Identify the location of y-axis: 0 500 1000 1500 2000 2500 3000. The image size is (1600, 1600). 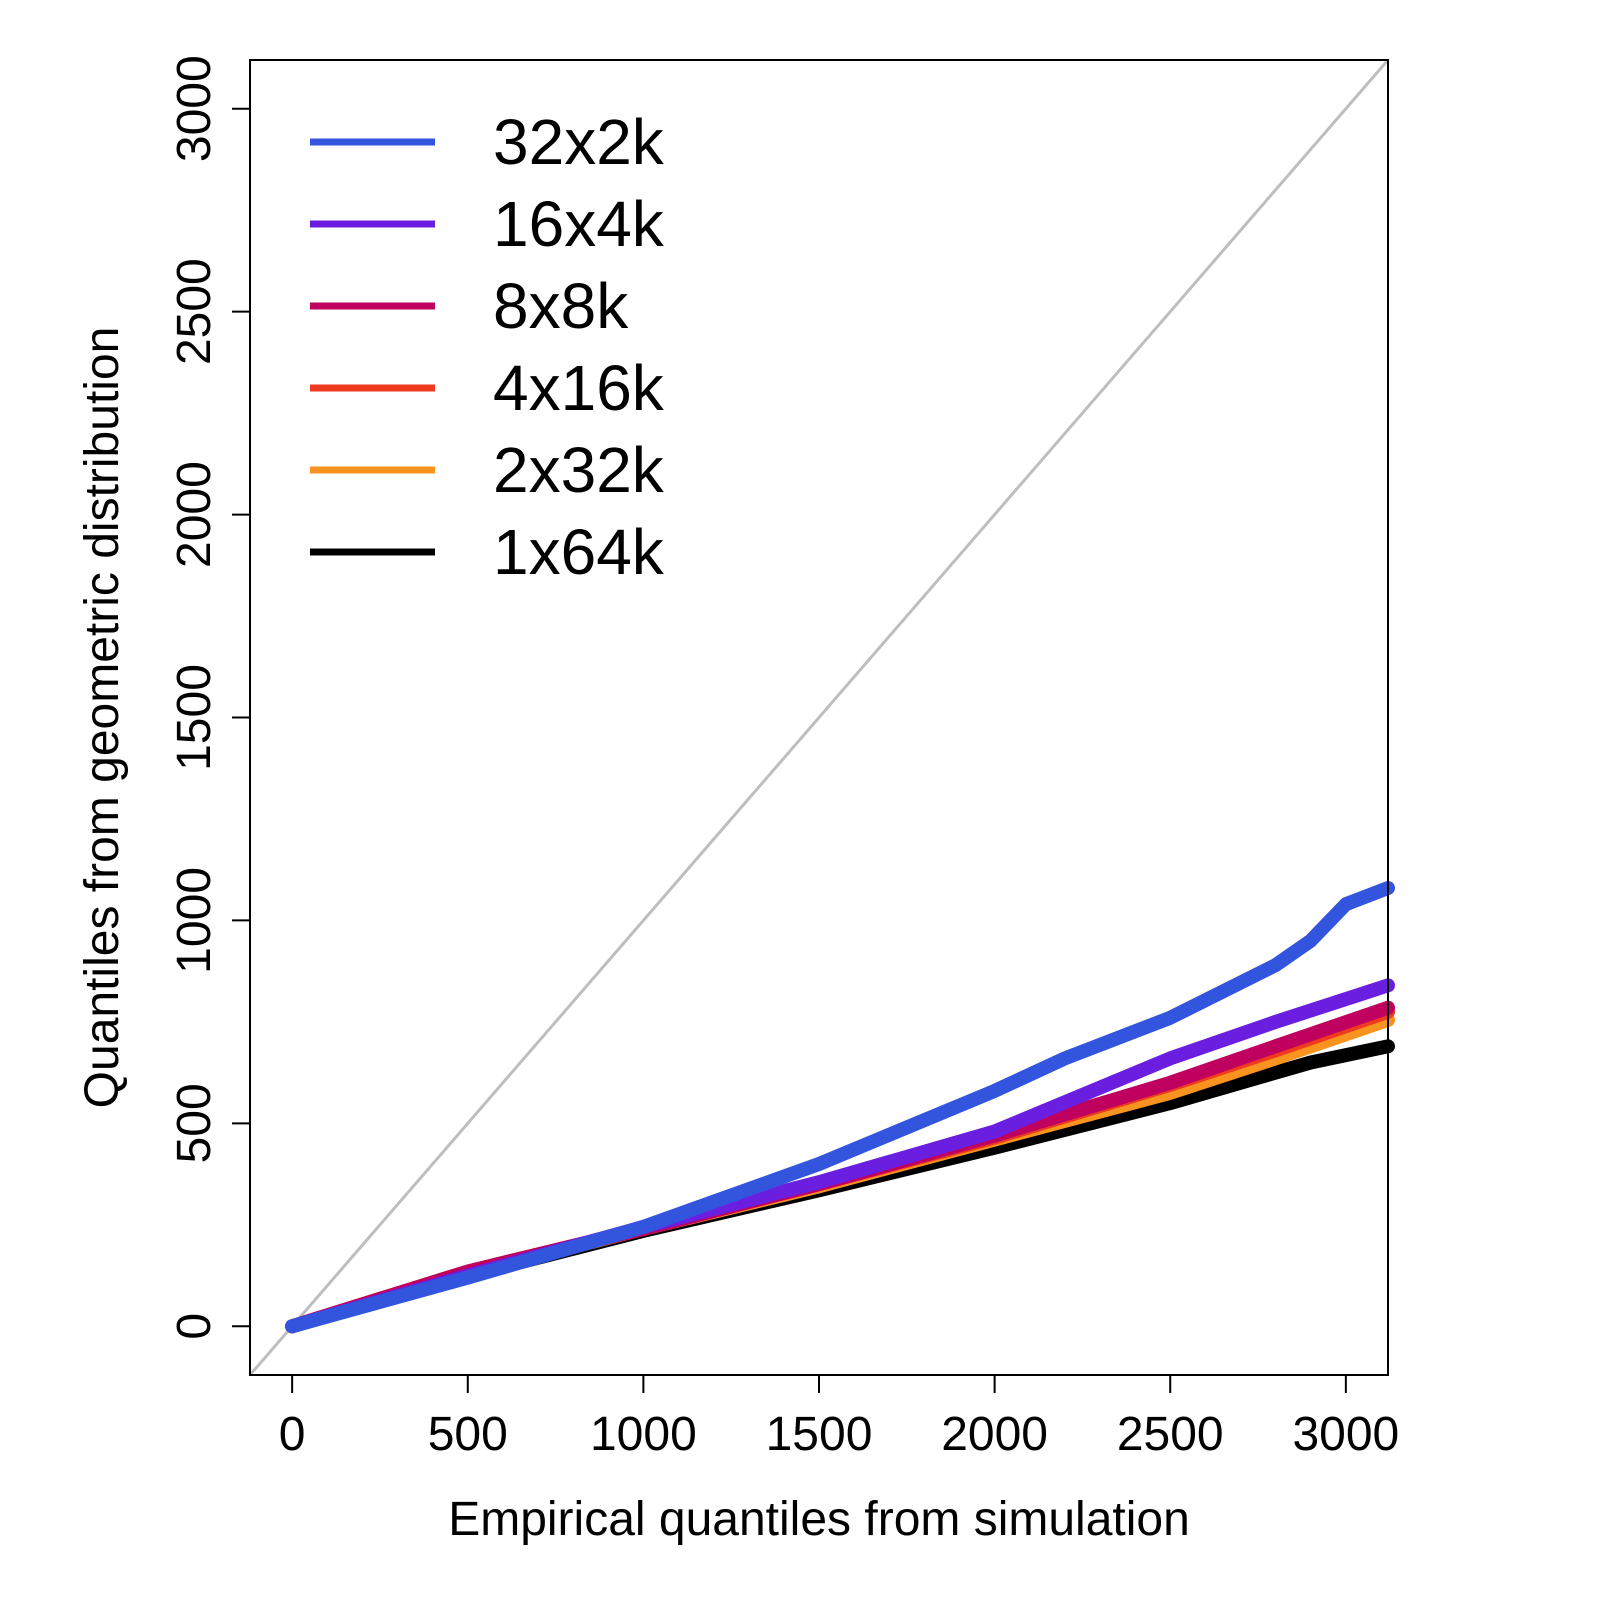
(209, 697).